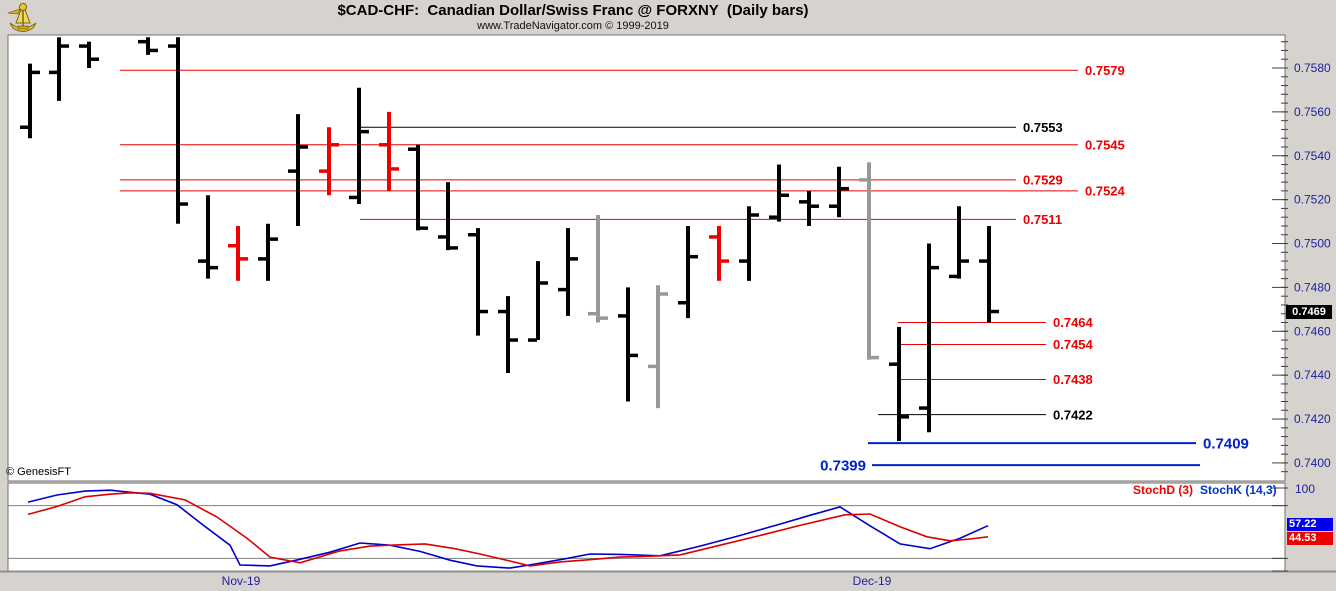 Image resolution: width=1336 pixels, height=591 pixels. I want to click on y-axis-tick-label: 0.7440, so click(1312, 375).